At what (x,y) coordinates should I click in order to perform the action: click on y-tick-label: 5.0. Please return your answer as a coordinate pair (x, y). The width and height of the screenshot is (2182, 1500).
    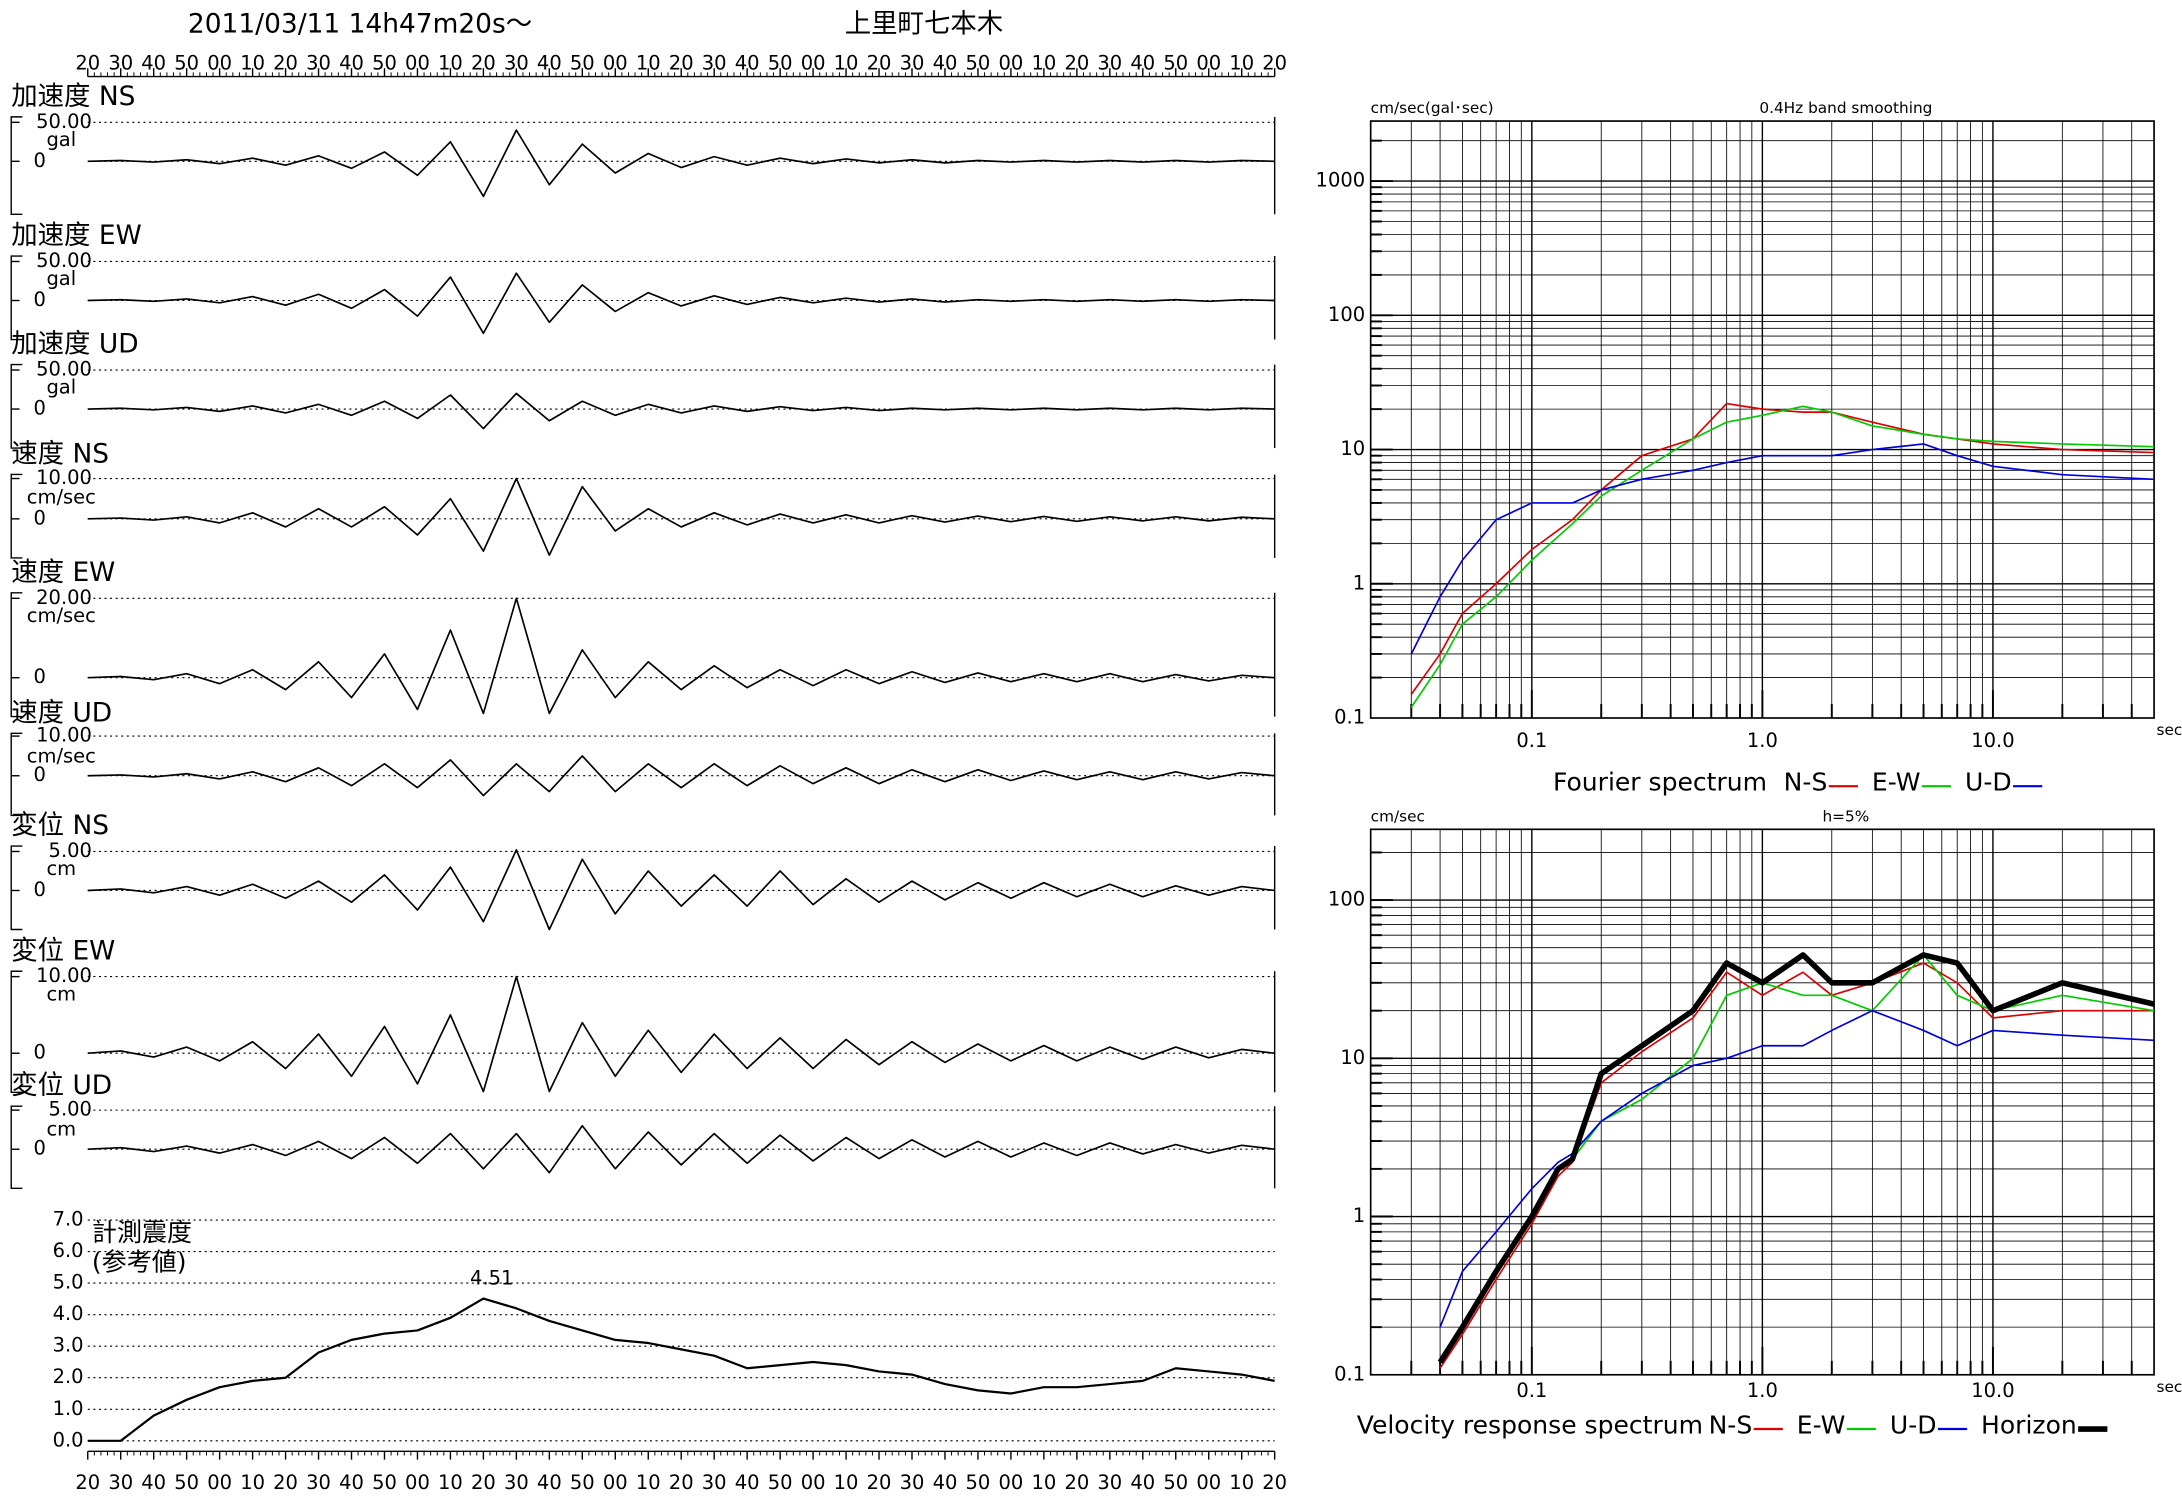
    Looking at the image, I should click on (68, 1282).